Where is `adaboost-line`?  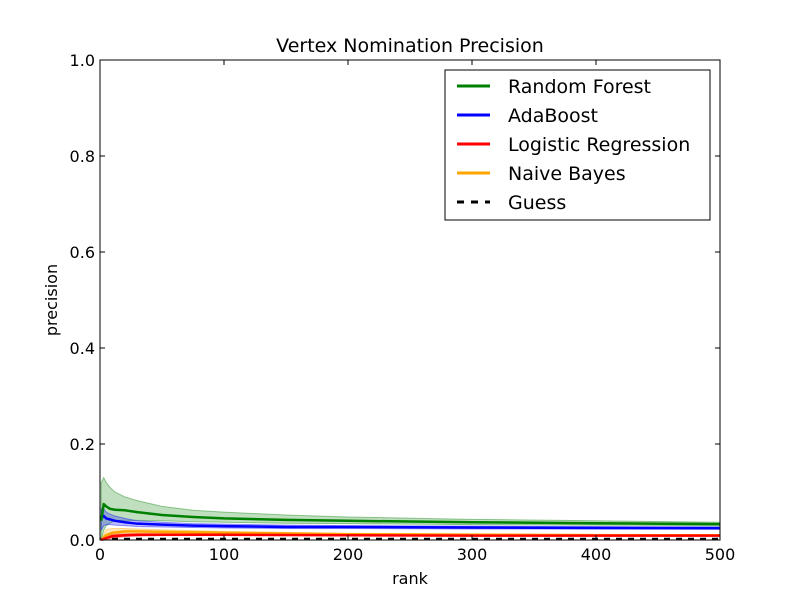
adaboost-line is located at coordinates (410, 522).